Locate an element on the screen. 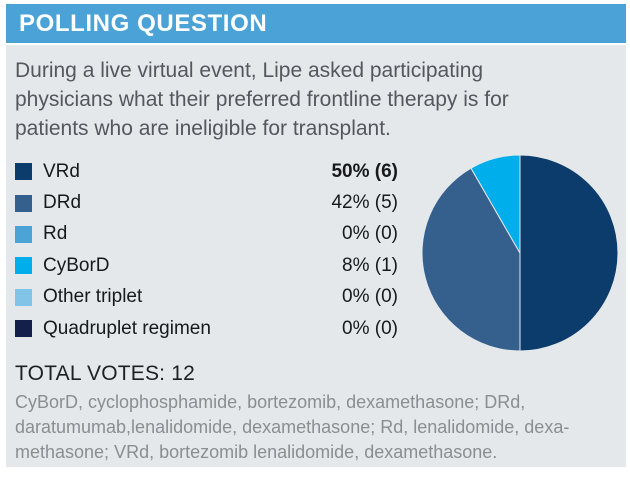 The image size is (630, 478). pie-slice-cybord is located at coordinates (495, 204).